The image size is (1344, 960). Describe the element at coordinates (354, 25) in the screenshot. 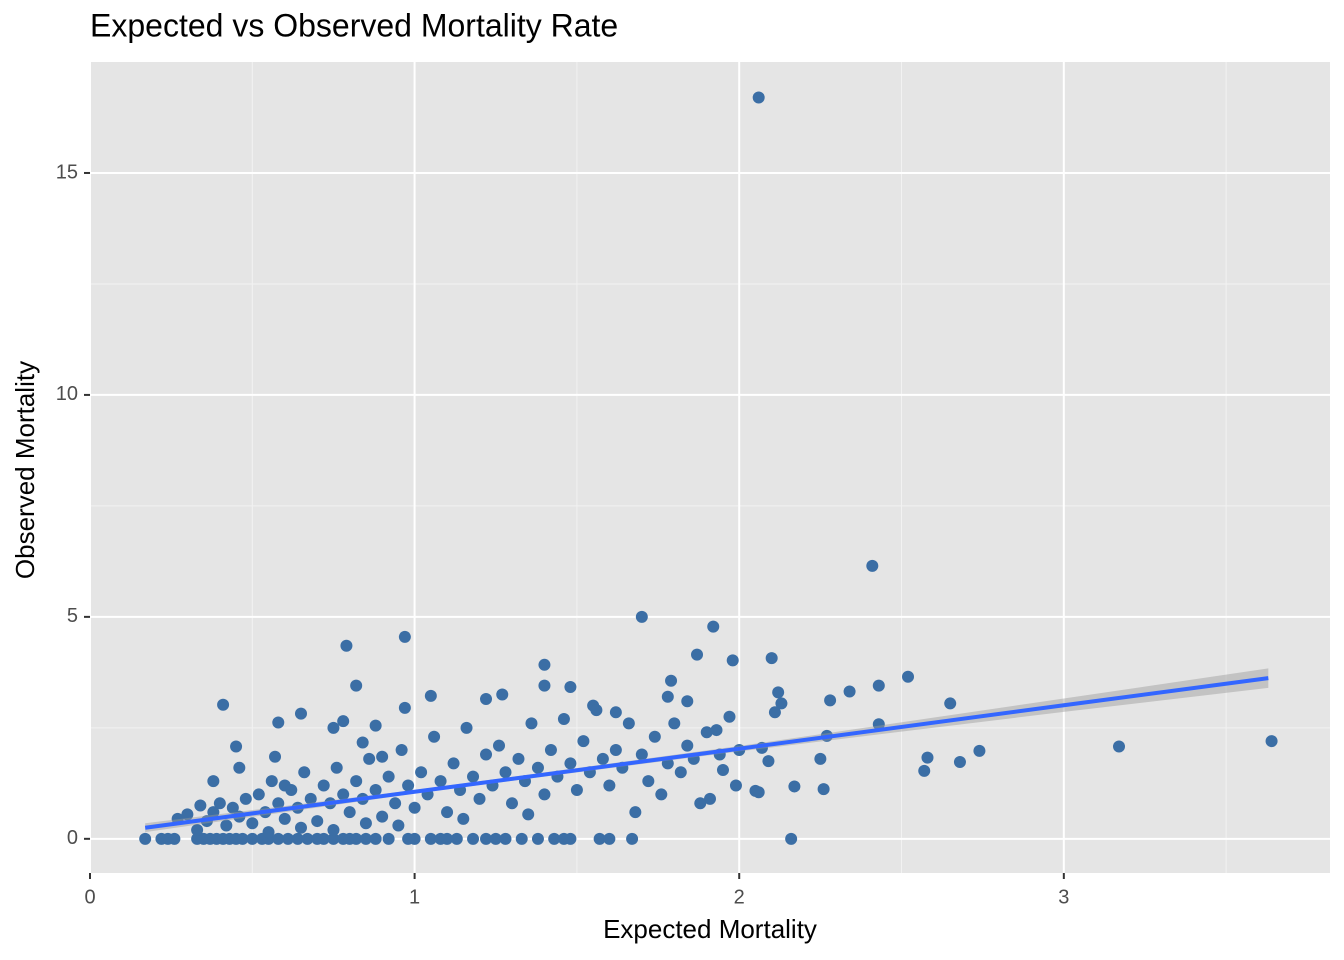

I see `chart-title: Expected vs Observed Mortality Rate` at that location.